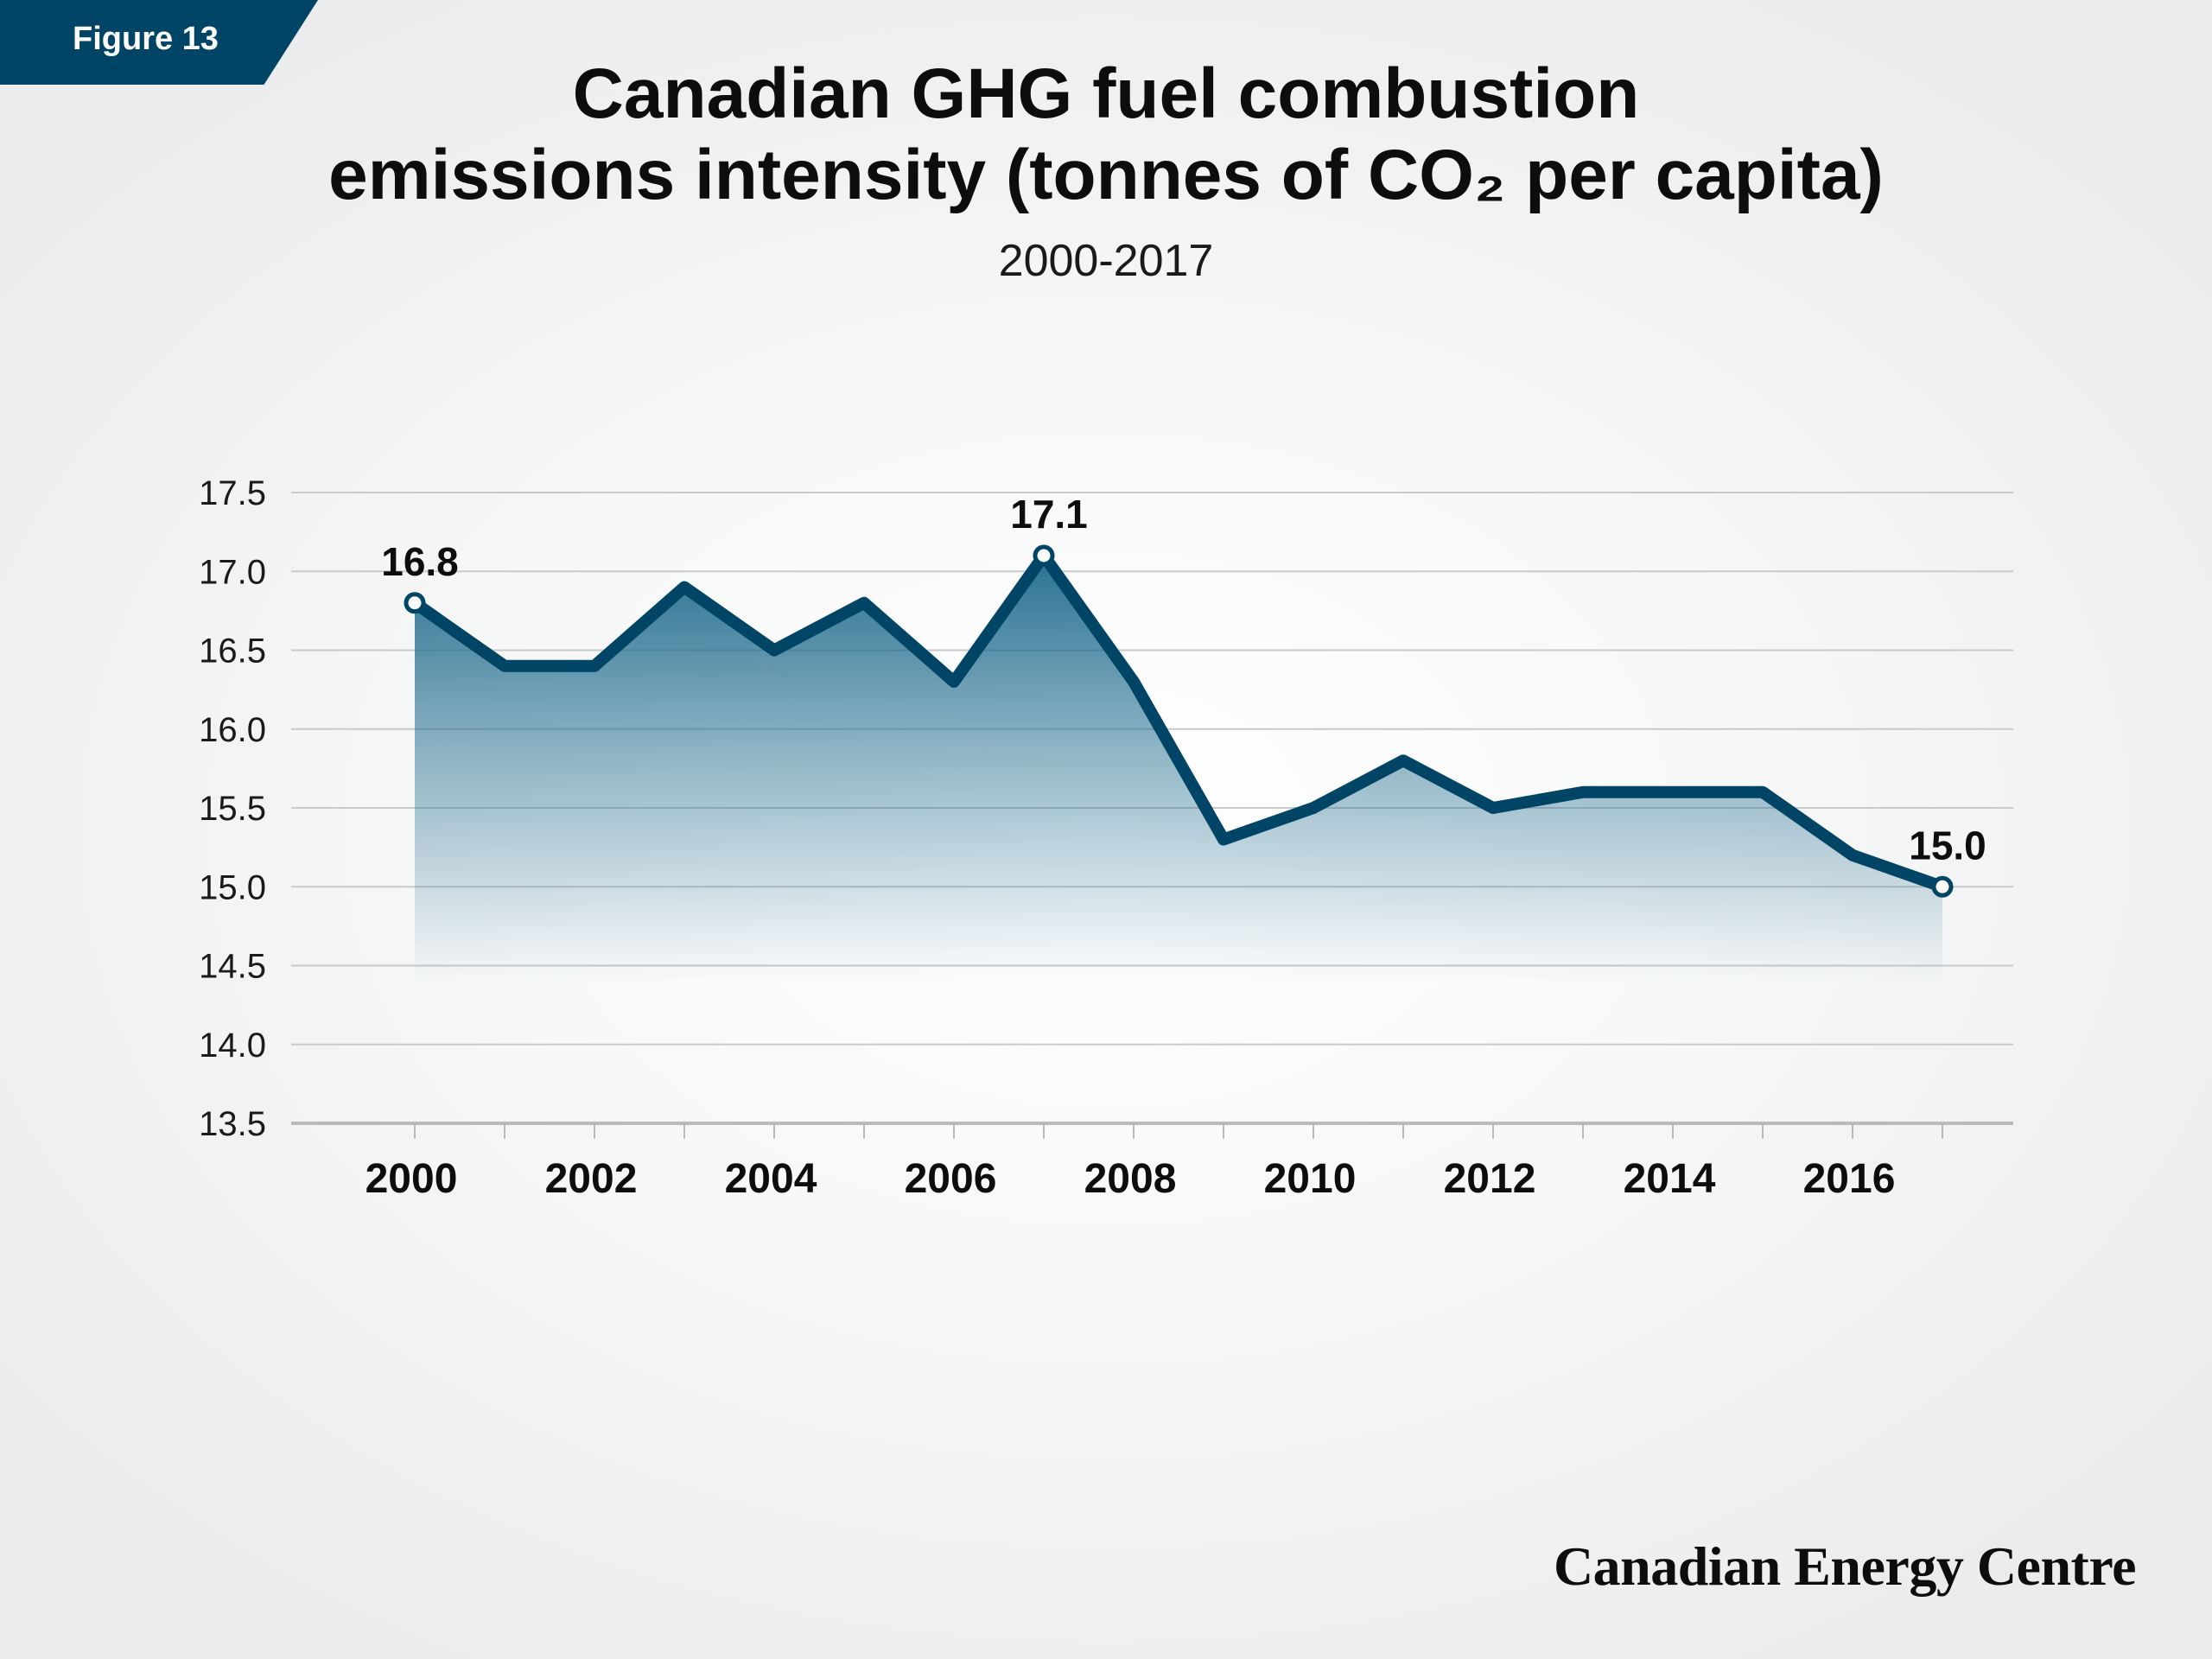 Image resolution: width=2212 pixels, height=1659 pixels. I want to click on y-tick-label: 15.0, so click(232, 887).